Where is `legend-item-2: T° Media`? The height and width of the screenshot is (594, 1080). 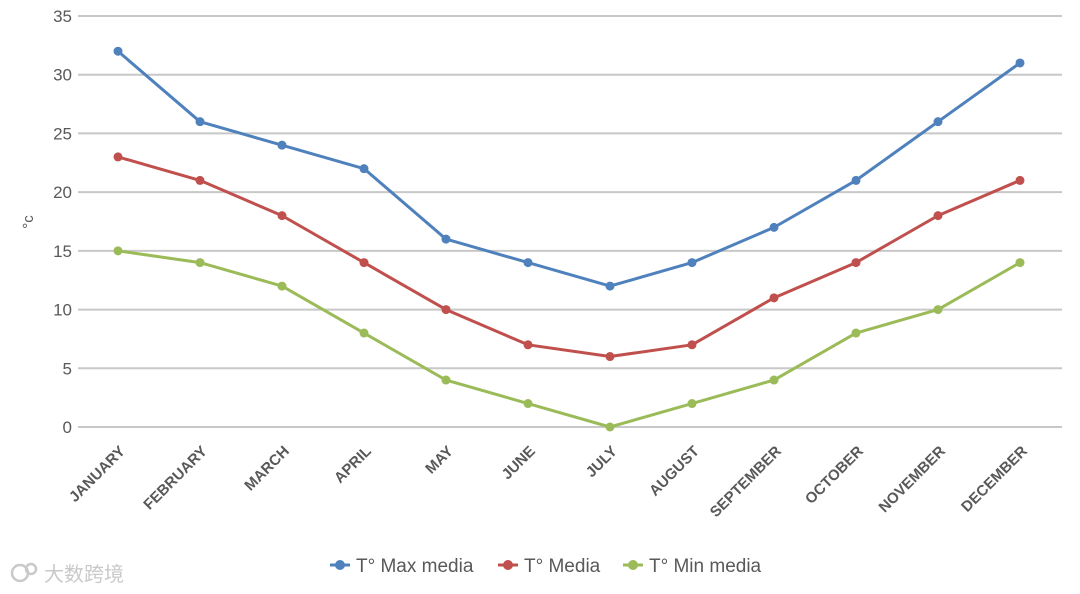 legend-item-2: T° Media is located at coordinates (549, 566).